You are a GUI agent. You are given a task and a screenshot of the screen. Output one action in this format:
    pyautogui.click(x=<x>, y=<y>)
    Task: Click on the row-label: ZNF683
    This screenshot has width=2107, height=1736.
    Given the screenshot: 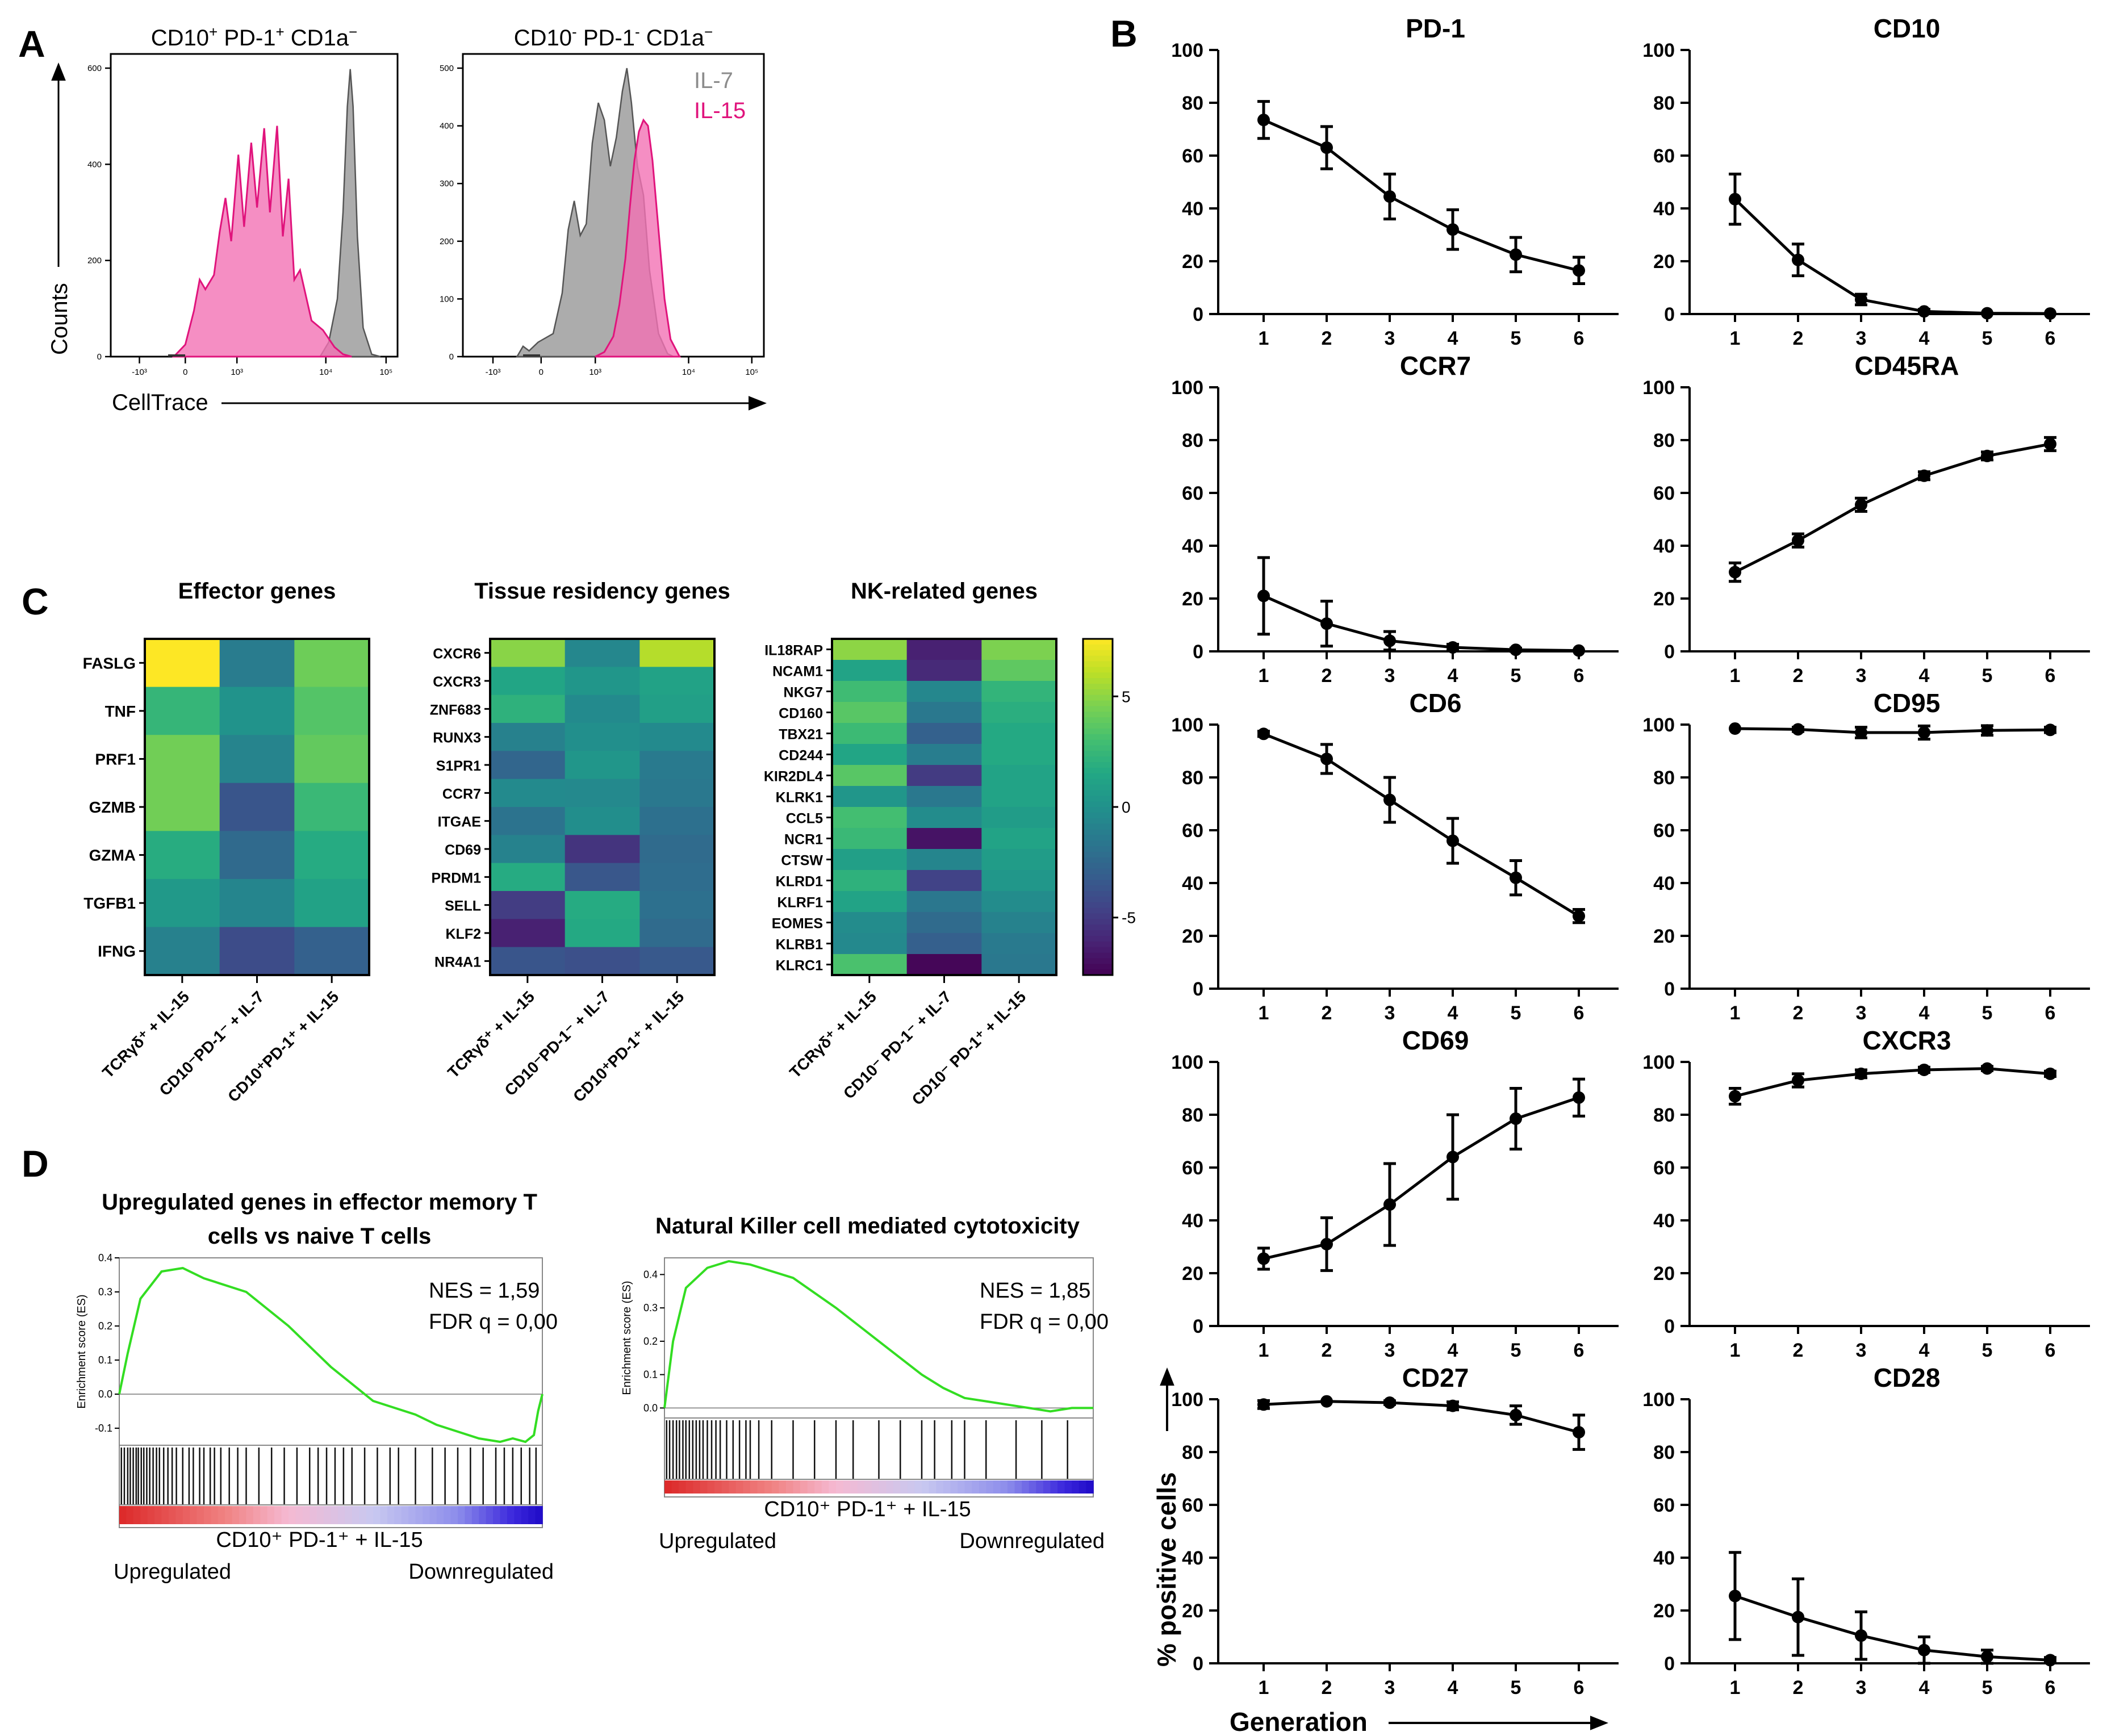 What is the action you would take?
    pyautogui.click(x=455, y=710)
    